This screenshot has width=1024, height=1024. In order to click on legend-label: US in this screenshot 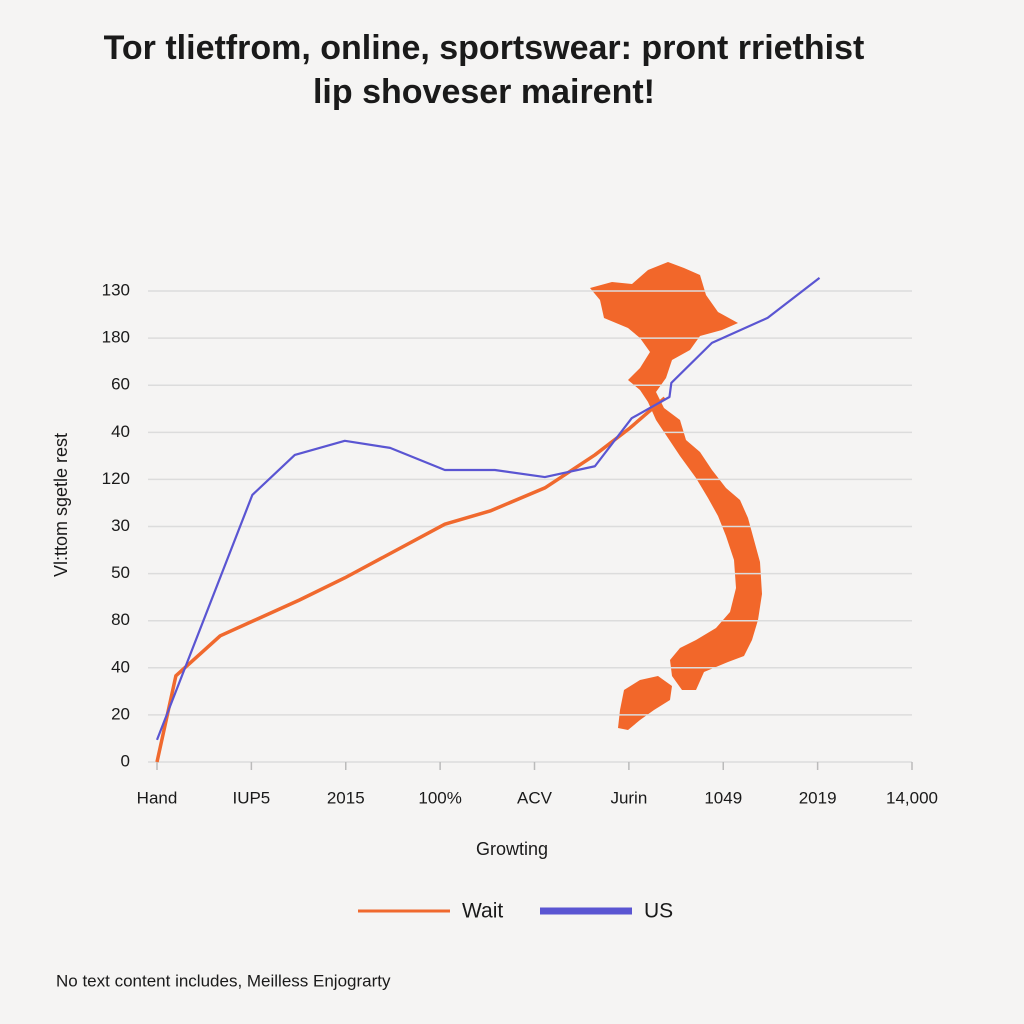, I will do `click(658, 911)`.